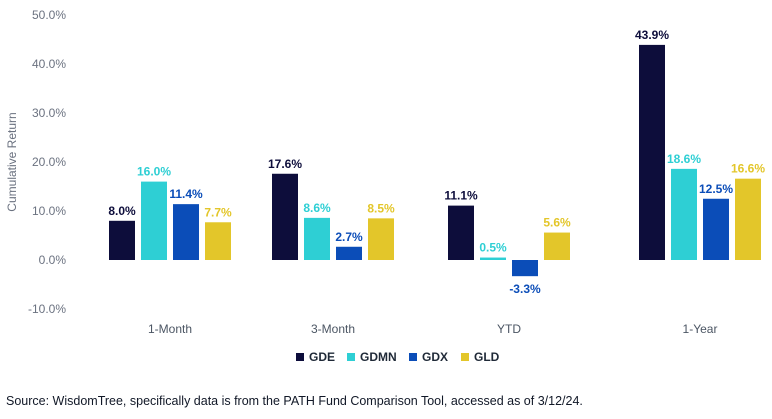 This screenshot has width=772, height=419. I want to click on category-label: 1-Month, so click(170, 329).